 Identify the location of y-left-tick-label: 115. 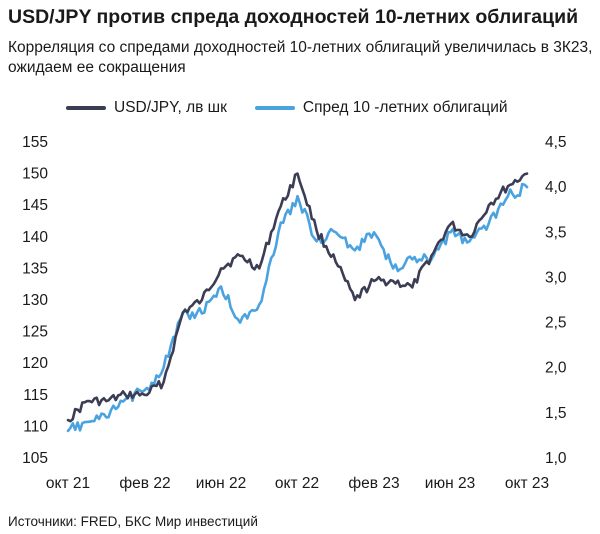
(35, 395).